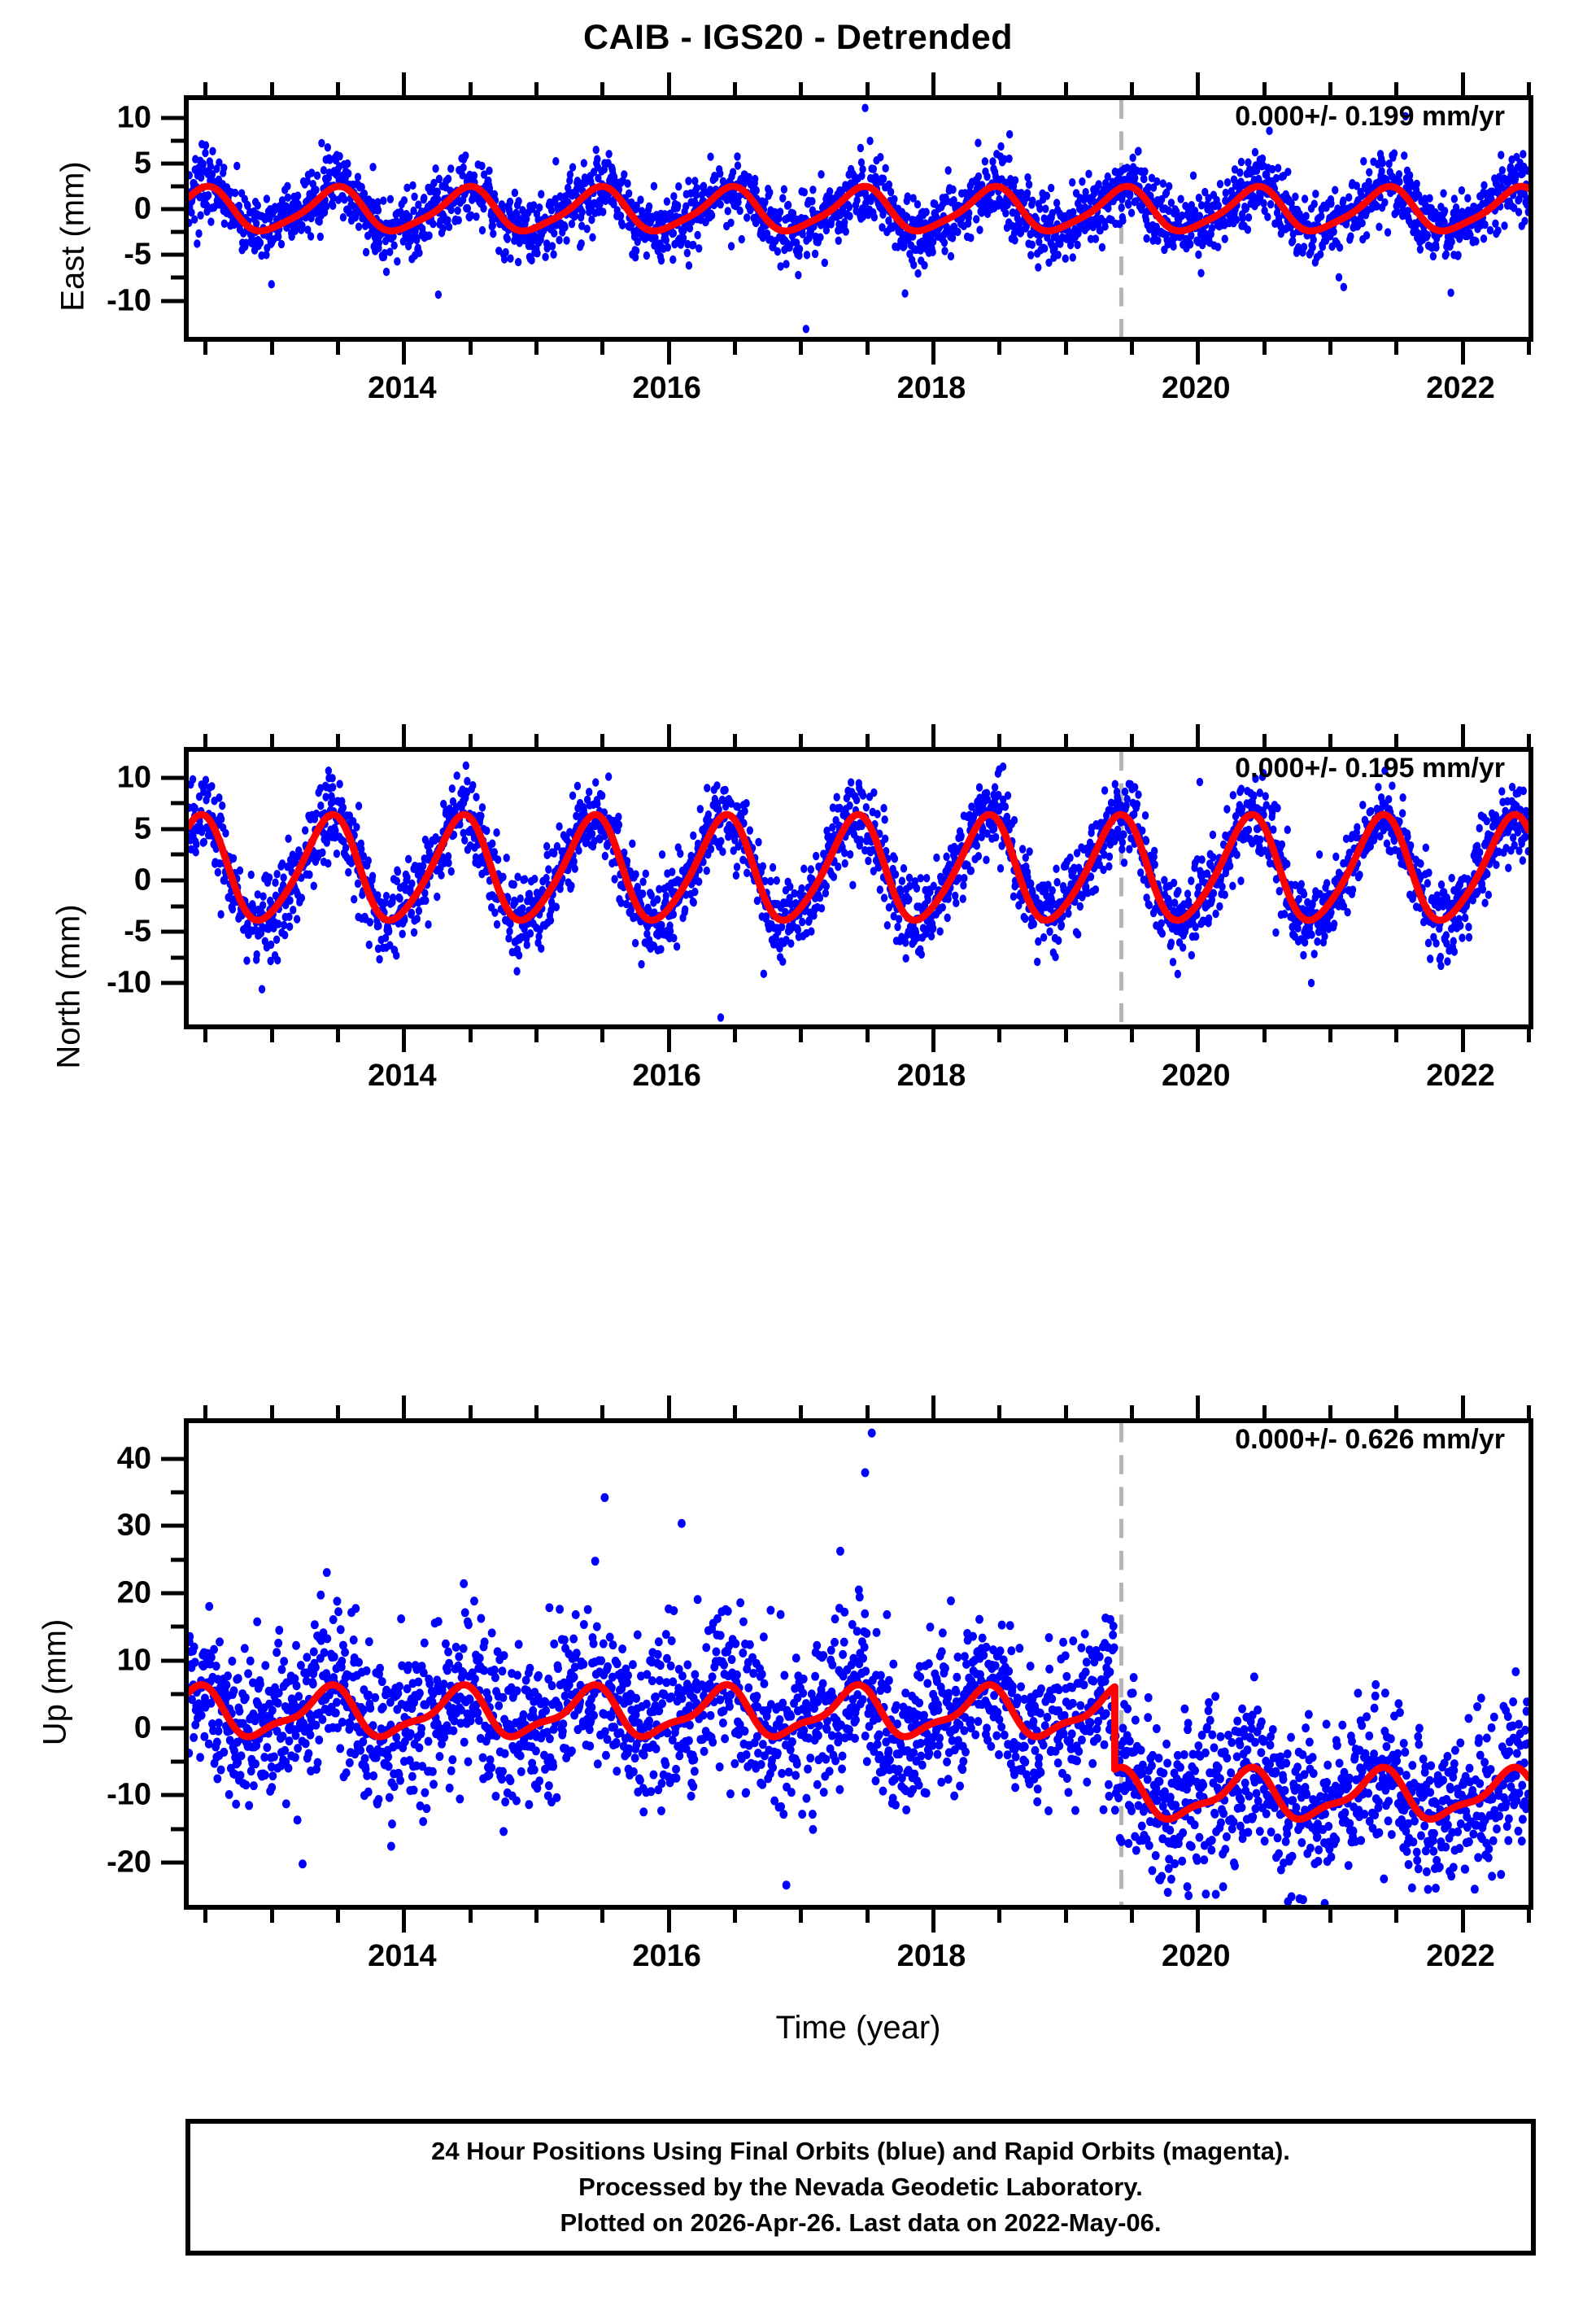 This screenshot has height=2306, width=1596. Describe the element at coordinates (798, 37) in the screenshot. I see `page-title: CAIB - IGS20 - Detrended` at that location.